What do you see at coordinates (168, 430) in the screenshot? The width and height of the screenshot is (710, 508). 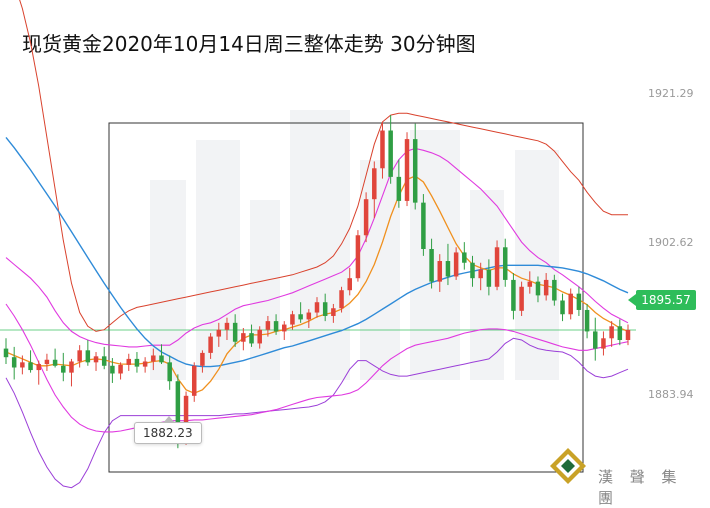 I see `low-price-marker: 1882.23` at bounding box center [168, 430].